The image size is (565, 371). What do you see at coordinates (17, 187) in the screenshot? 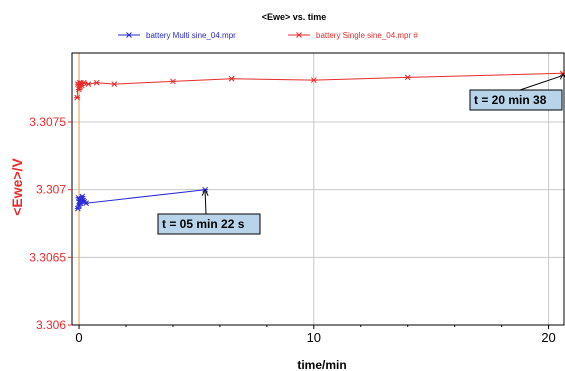
I see `y-axis-label: <Ewe>/V` at bounding box center [17, 187].